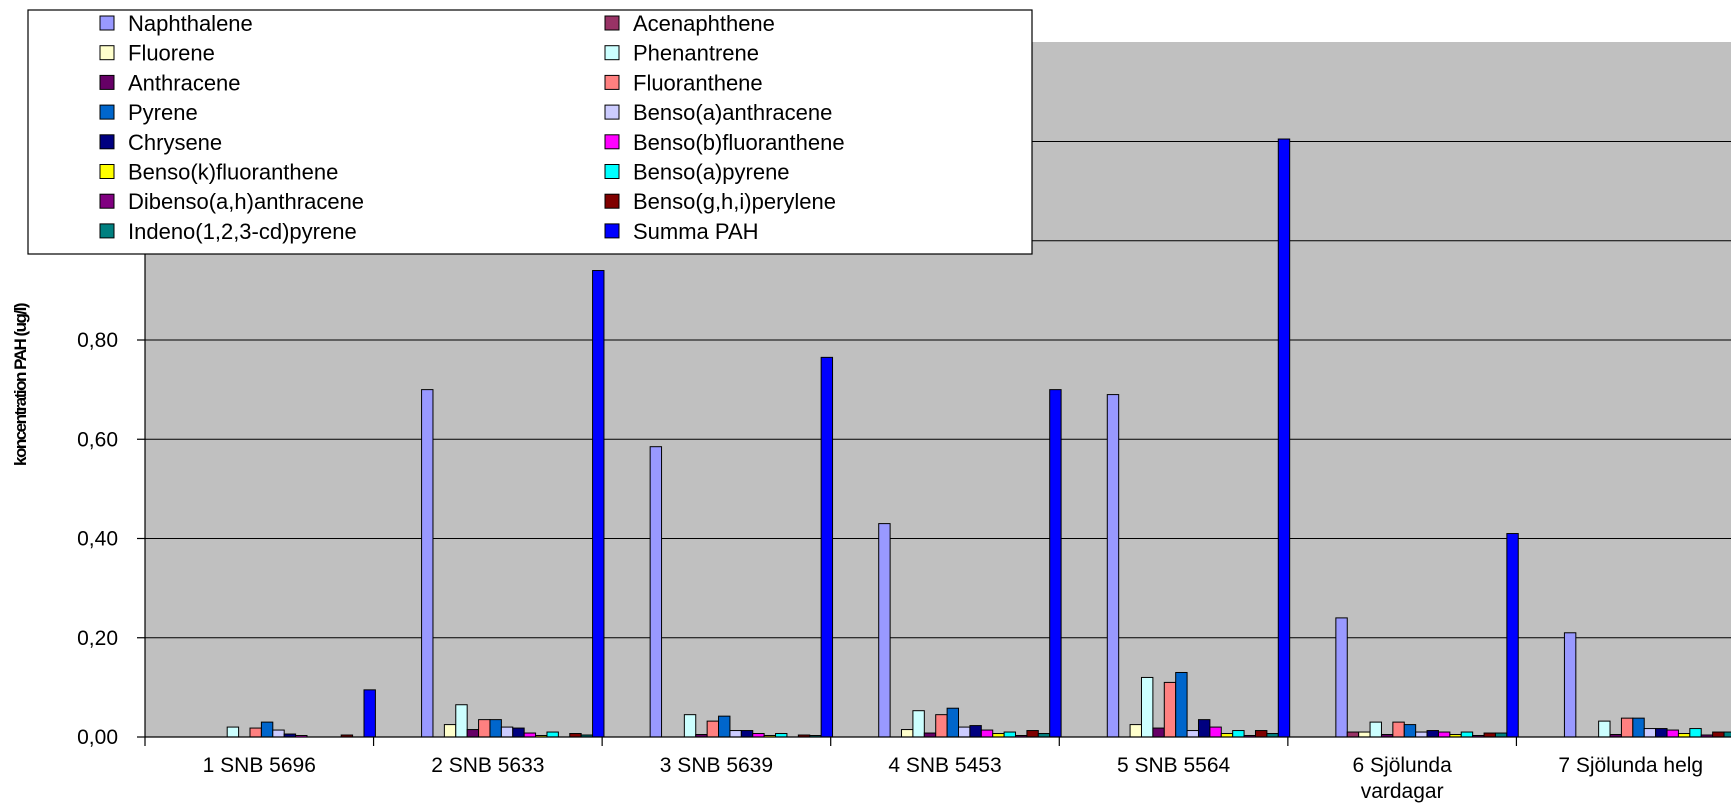 The height and width of the screenshot is (803, 1731). Describe the element at coordinates (696, 231) in the screenshot. I see `legend-label: Summa PAH` at that location.